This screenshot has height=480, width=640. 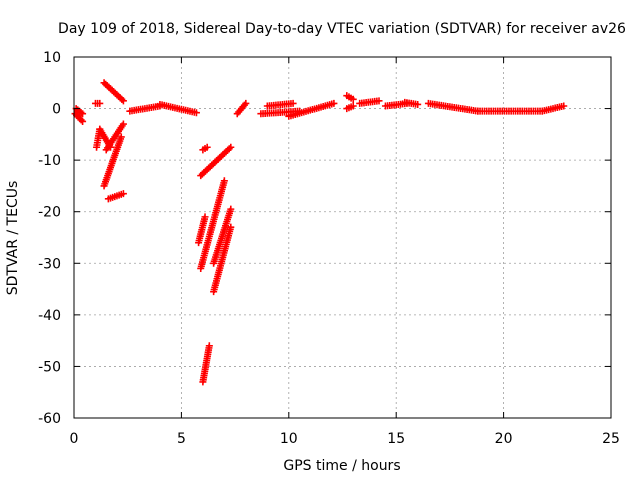 What do you see at coordinates (56, 110) in the screenshot?
I see `y-tick-label: 0` at bounding box center [56, 110].